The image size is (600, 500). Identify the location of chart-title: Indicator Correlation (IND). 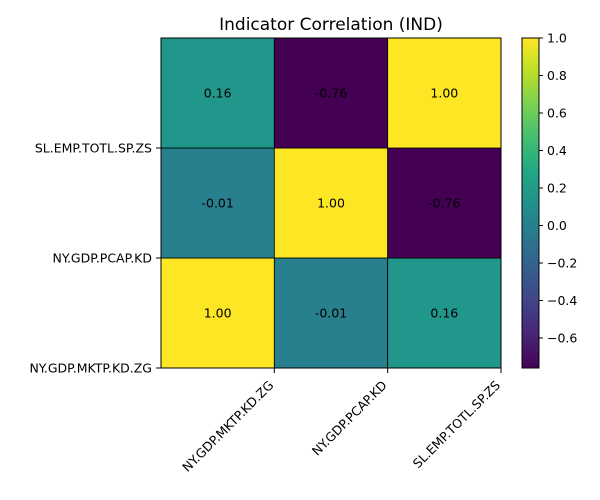
(331, 25).